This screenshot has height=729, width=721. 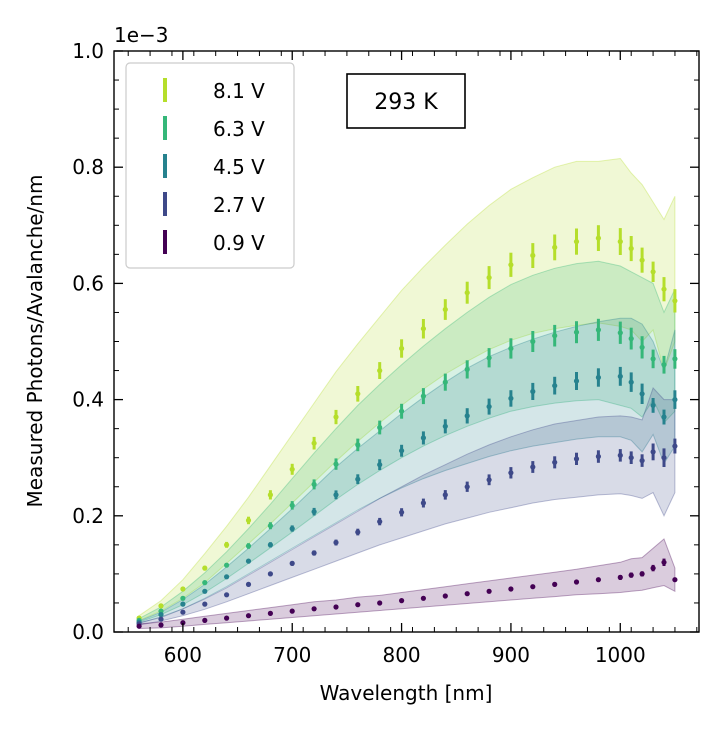 I want to click on legend: 8.1 V 6.3 V 4.5 V 2.7 V 0.9 V, so click(x=210, y=165).